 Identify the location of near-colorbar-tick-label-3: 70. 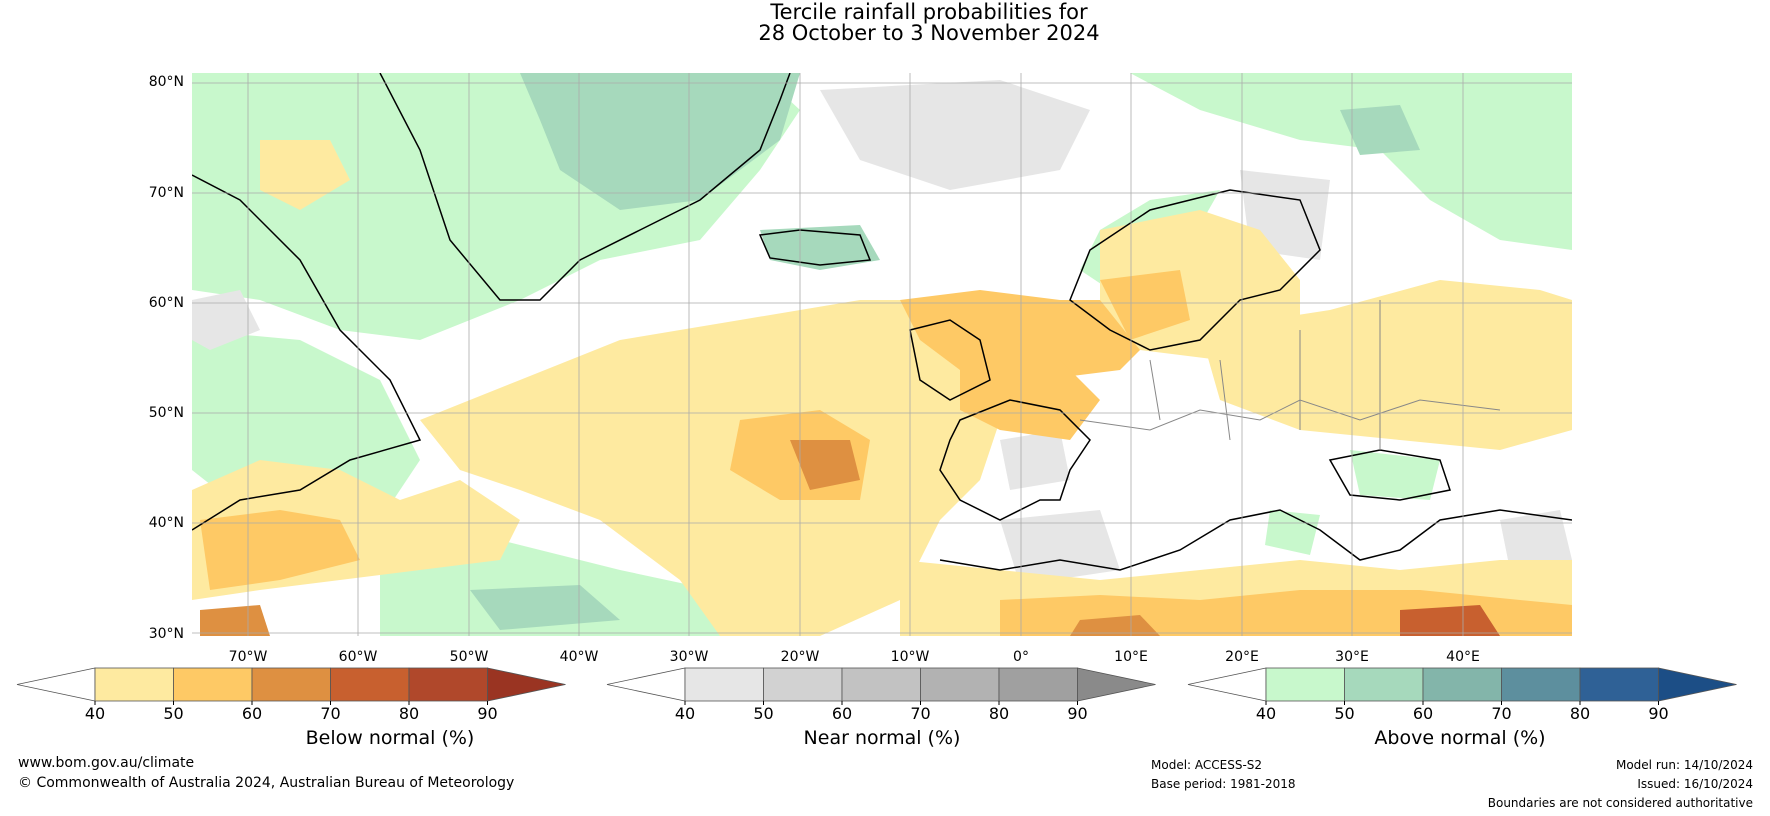
(920, 713).